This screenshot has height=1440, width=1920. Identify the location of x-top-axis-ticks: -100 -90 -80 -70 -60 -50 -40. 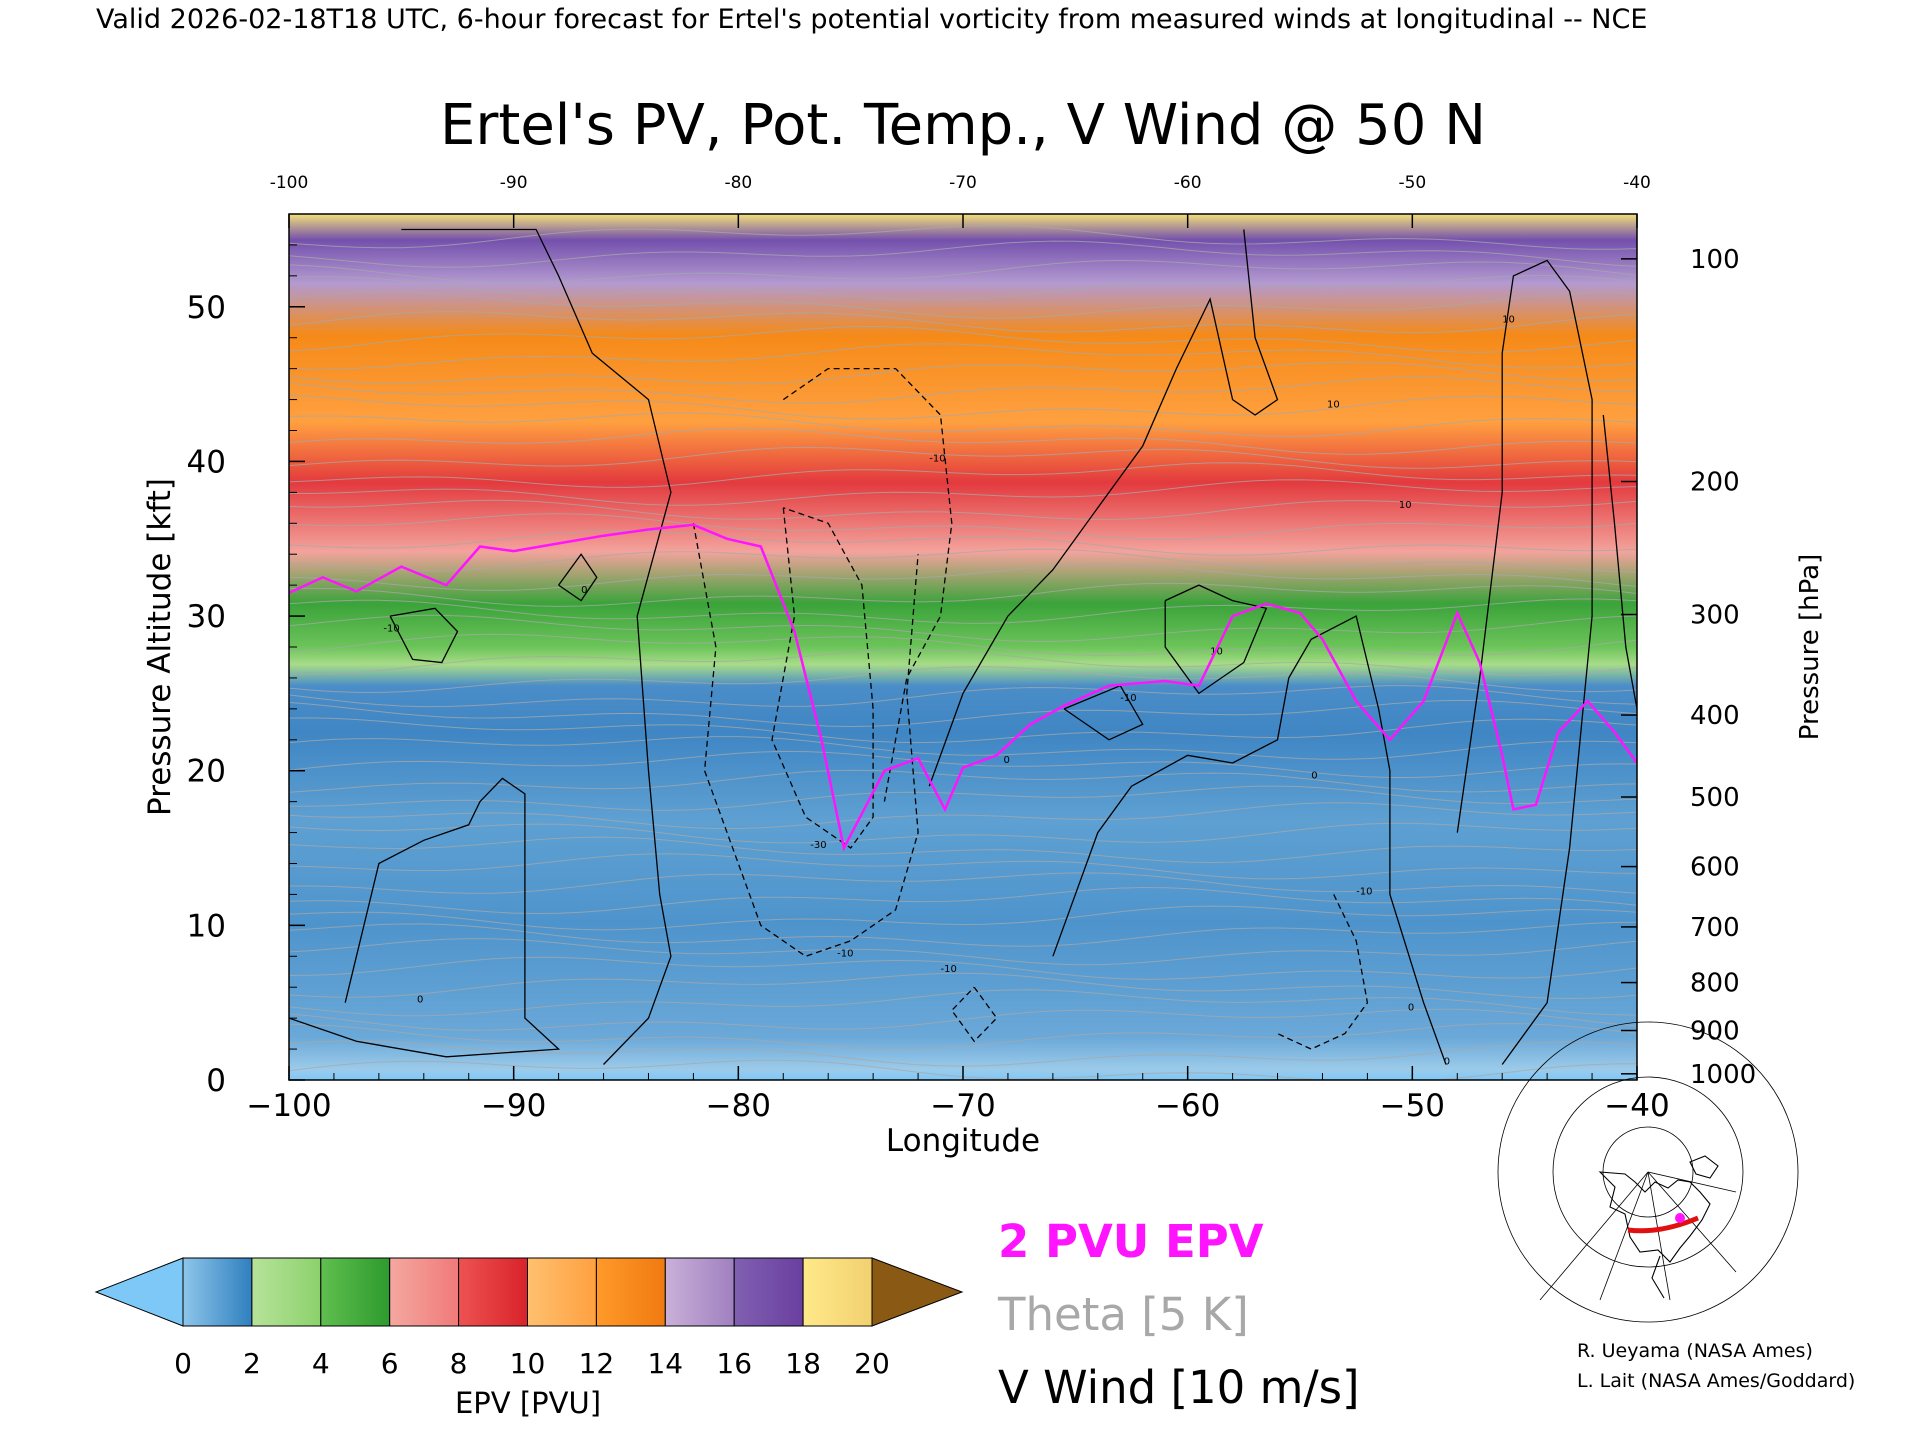
(960, 200).